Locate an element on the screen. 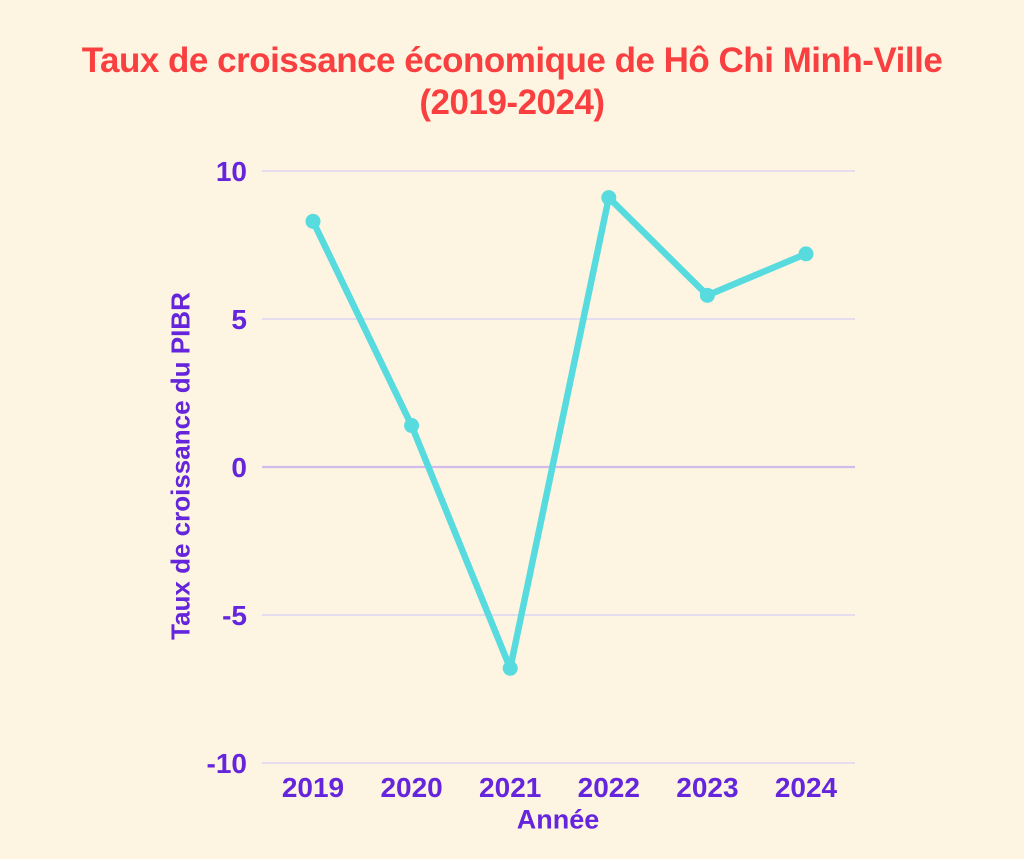  y-tick-label: 5 is located at coordinates (239, 319).